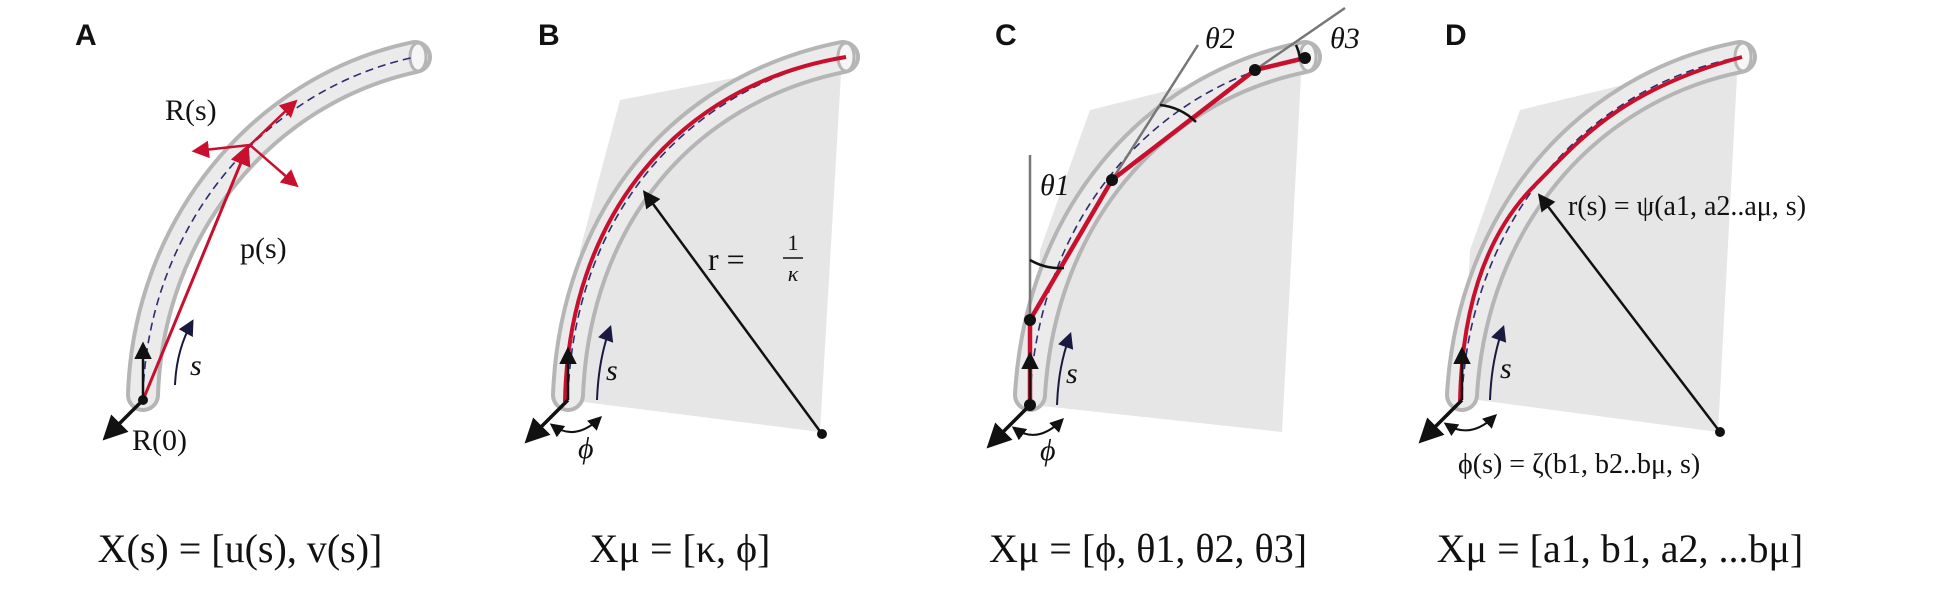  What do you see at coordinates (576, 427) in the screenshot?
I see `twist-arrow-b` at bounding box center [576, 427].